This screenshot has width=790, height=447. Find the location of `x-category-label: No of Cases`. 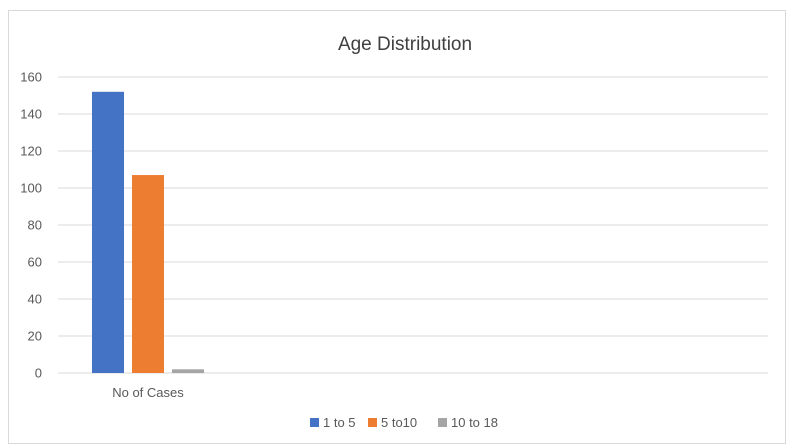

x-category-label: No of Cases is located at coordinates (148, 392).